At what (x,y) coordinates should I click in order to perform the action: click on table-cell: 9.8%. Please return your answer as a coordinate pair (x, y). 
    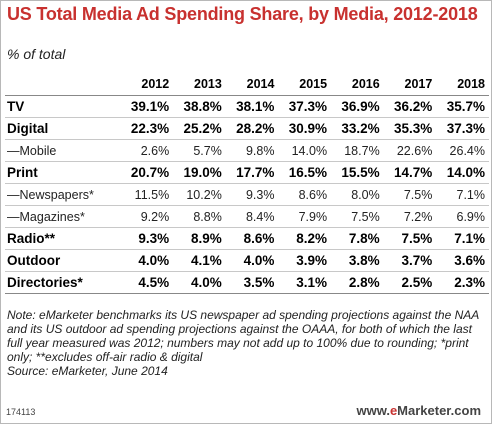
    Looking at the image, I should click on (252, 150).